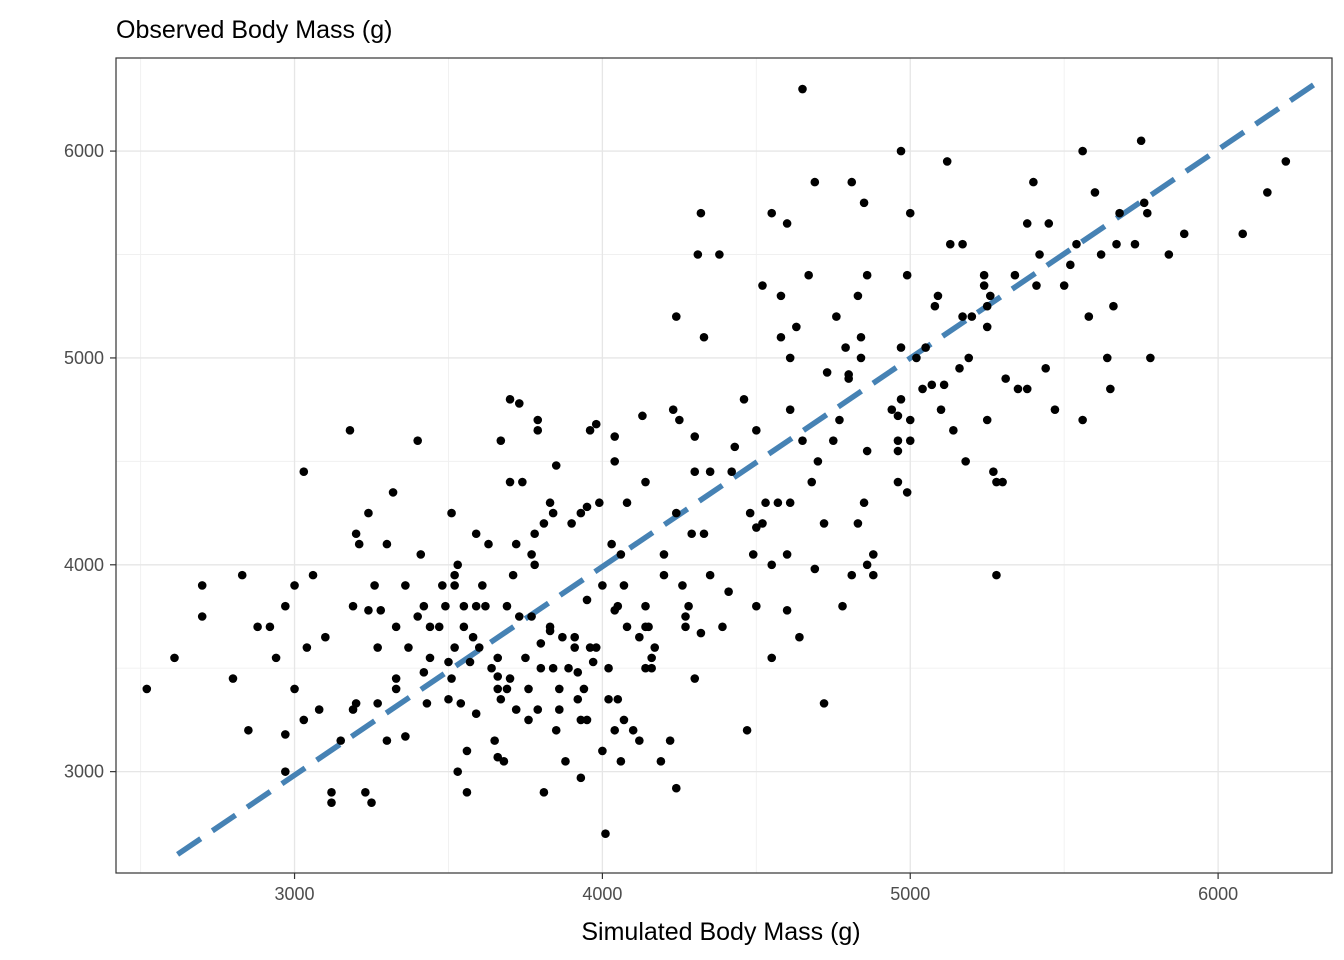  I want to click on x-tick-label: 4000, so click(602, 894).